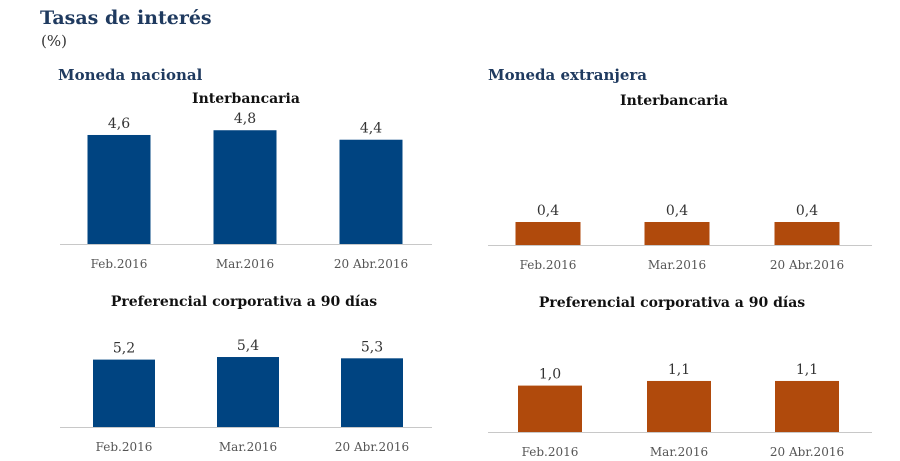 The image size is (900, 461). What do you see at coordinates (126, 18) in the screenshot?
I see `chart-title: Tasas de interés` at bounding box center [126, 18].